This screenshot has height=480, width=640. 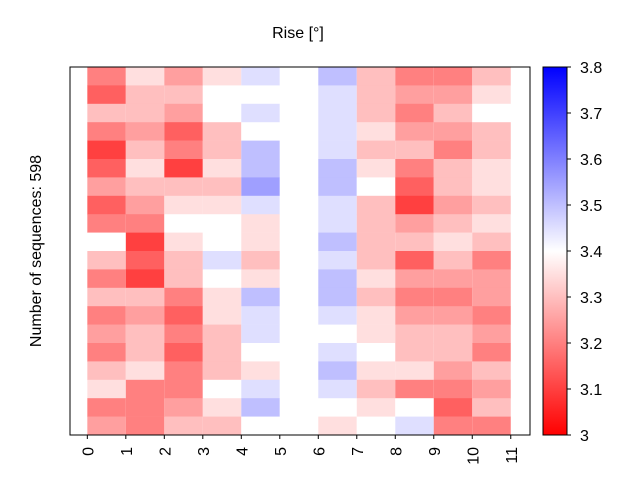 What do you see at coordinates (396, 451) in the screenshot?
I see `x-tick-label: 8` at bounding box center [396, 451].